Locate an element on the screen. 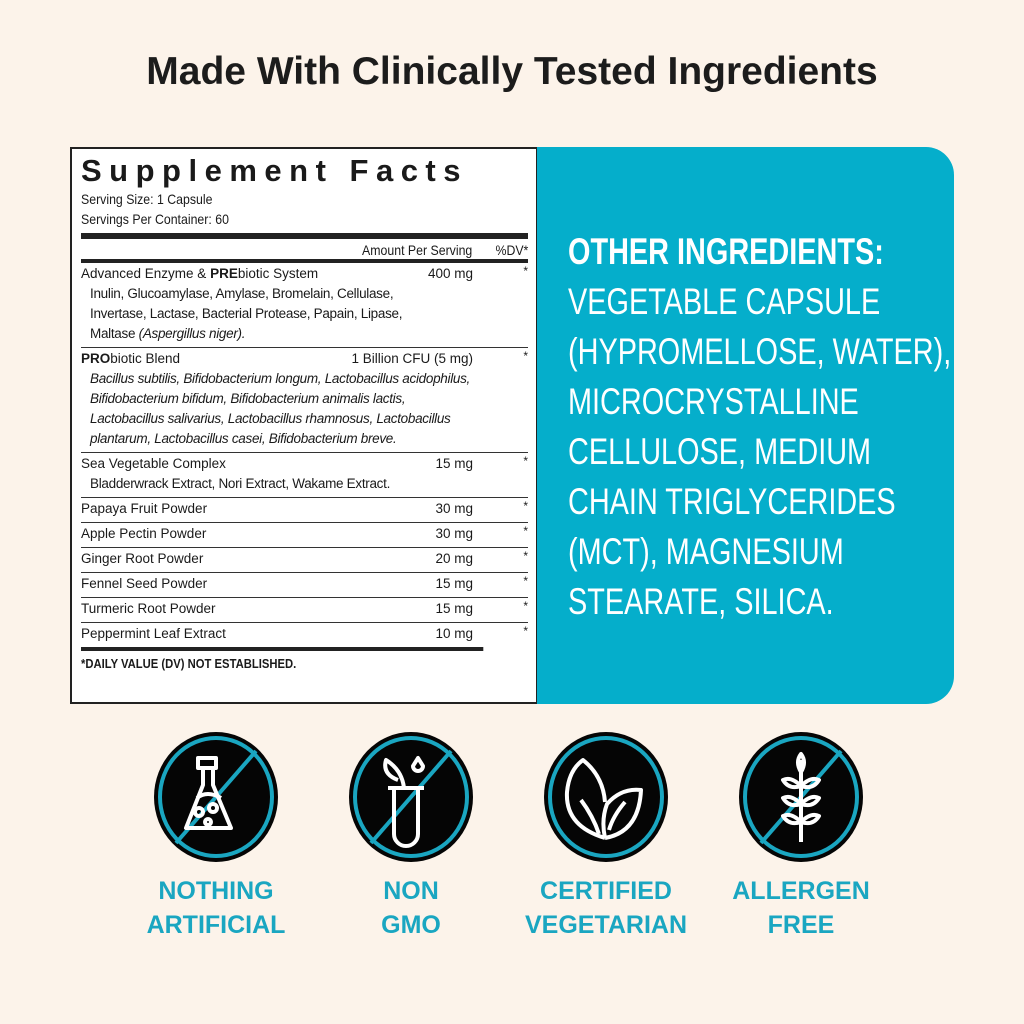  sub-ingredients: Maltase (Aspergillus niger). is located at coordinates (168, 333).